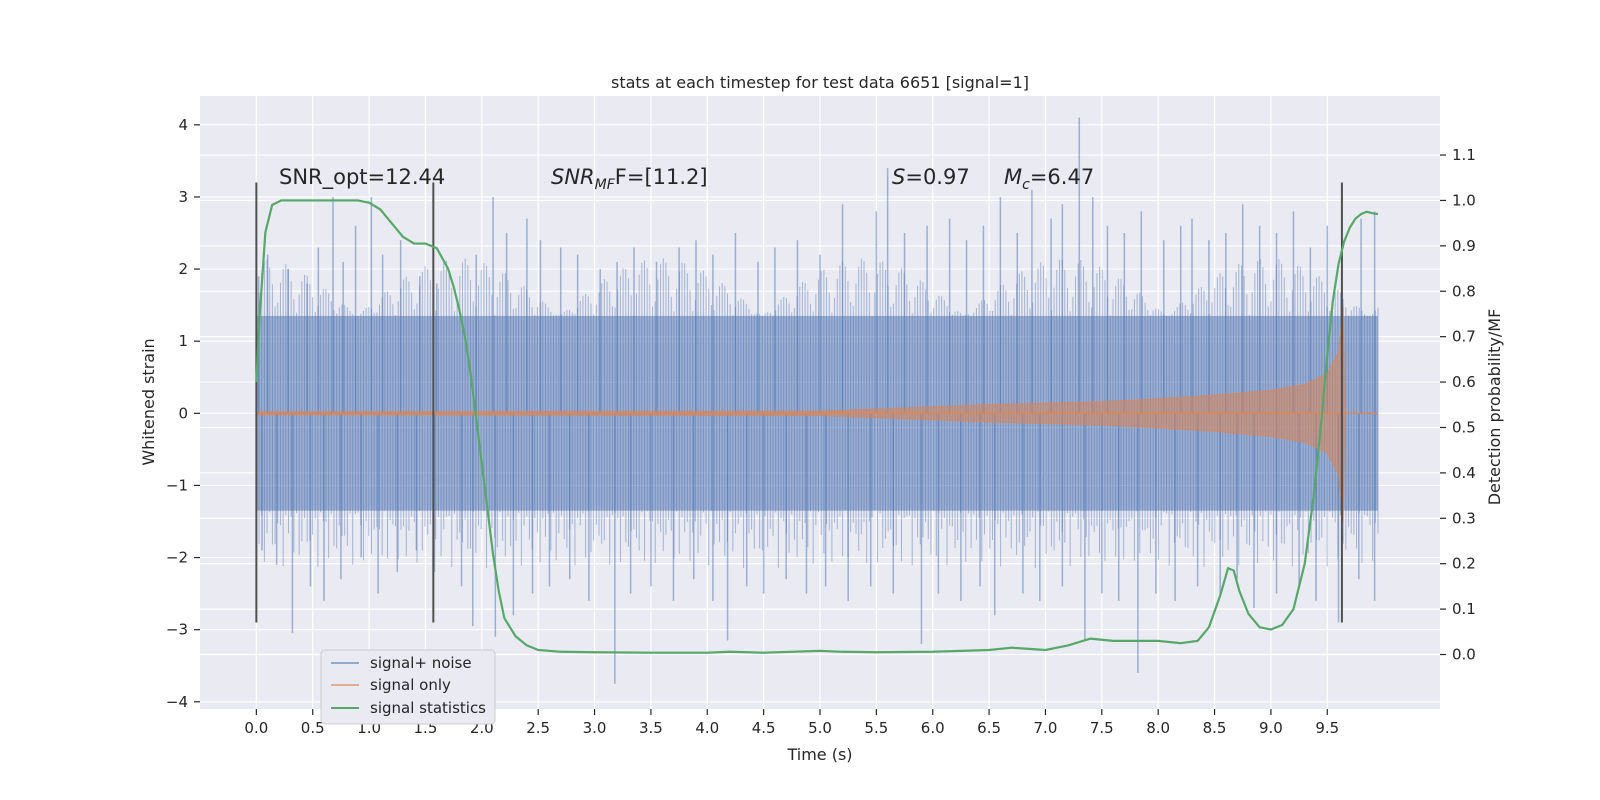  I want to click on legend-label-stats: signal statistics, so click(428, 708).